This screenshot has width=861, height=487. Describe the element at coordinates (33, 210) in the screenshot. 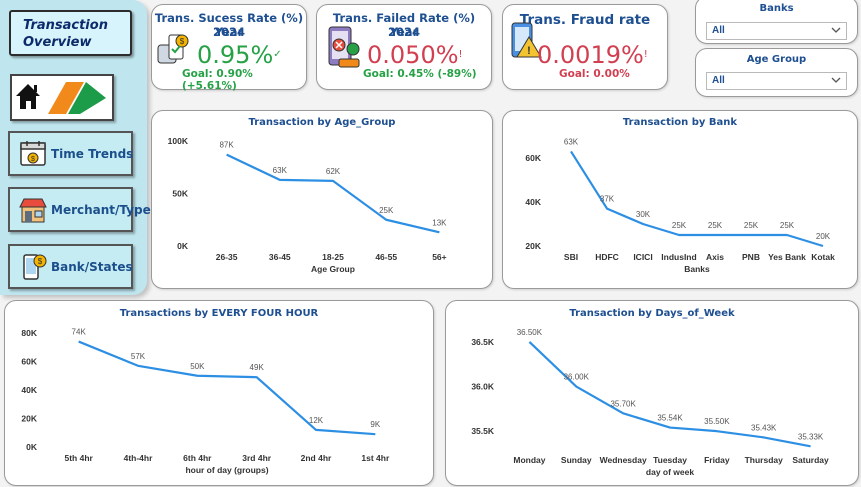

I see `store-icon` at that location.